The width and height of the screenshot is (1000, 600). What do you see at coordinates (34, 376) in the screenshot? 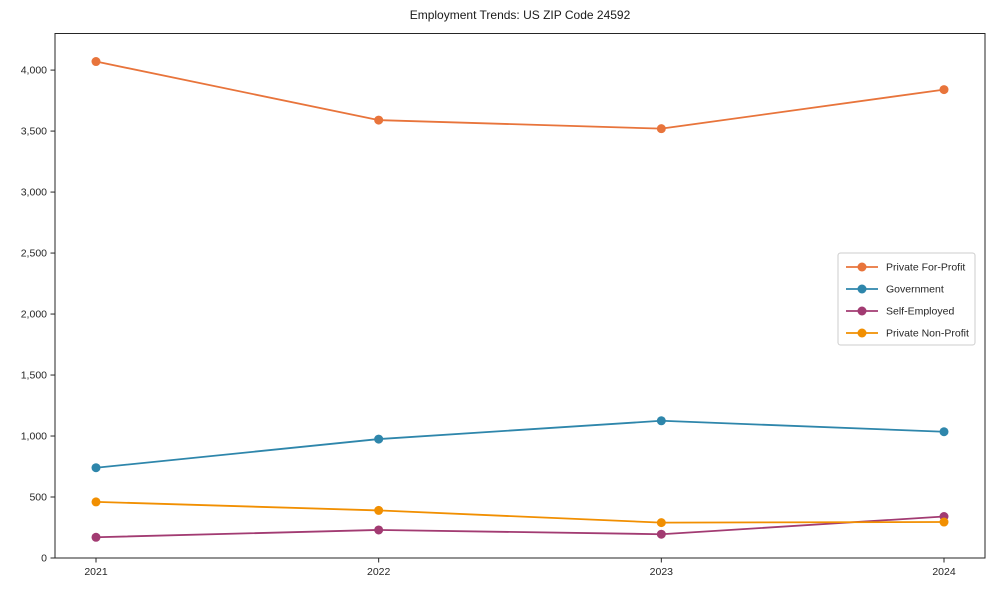
I see `y-tick-label: 1,500` at bounding box center [34, 376].